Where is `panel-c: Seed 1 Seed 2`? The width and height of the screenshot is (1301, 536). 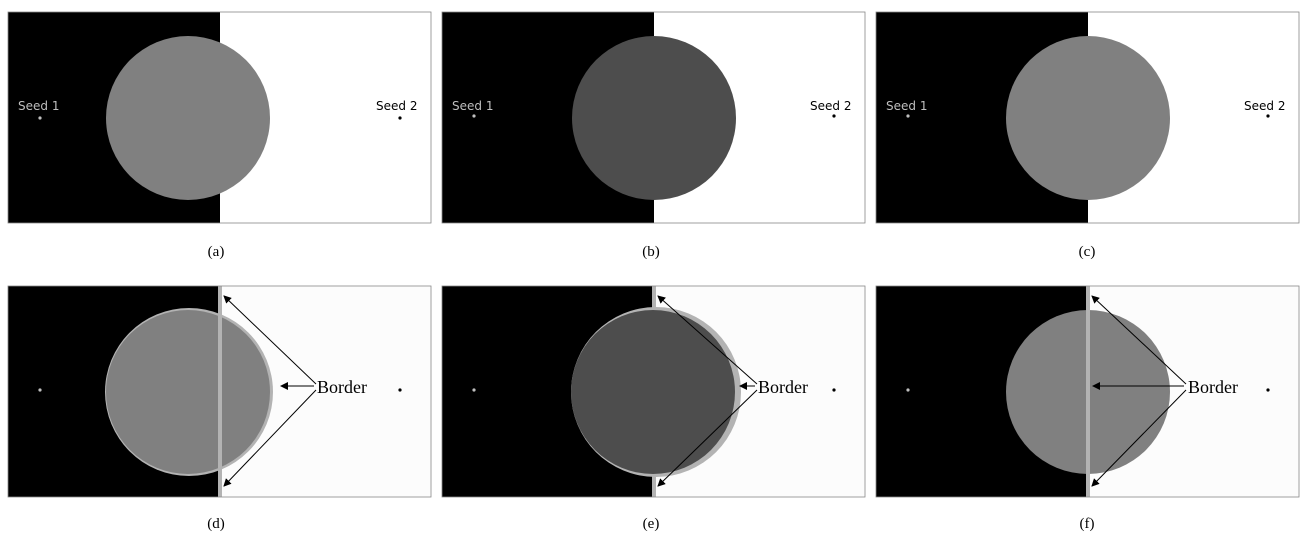
panel-c: Seed 1 Seed 2 is located at coordinates (1087, 117).